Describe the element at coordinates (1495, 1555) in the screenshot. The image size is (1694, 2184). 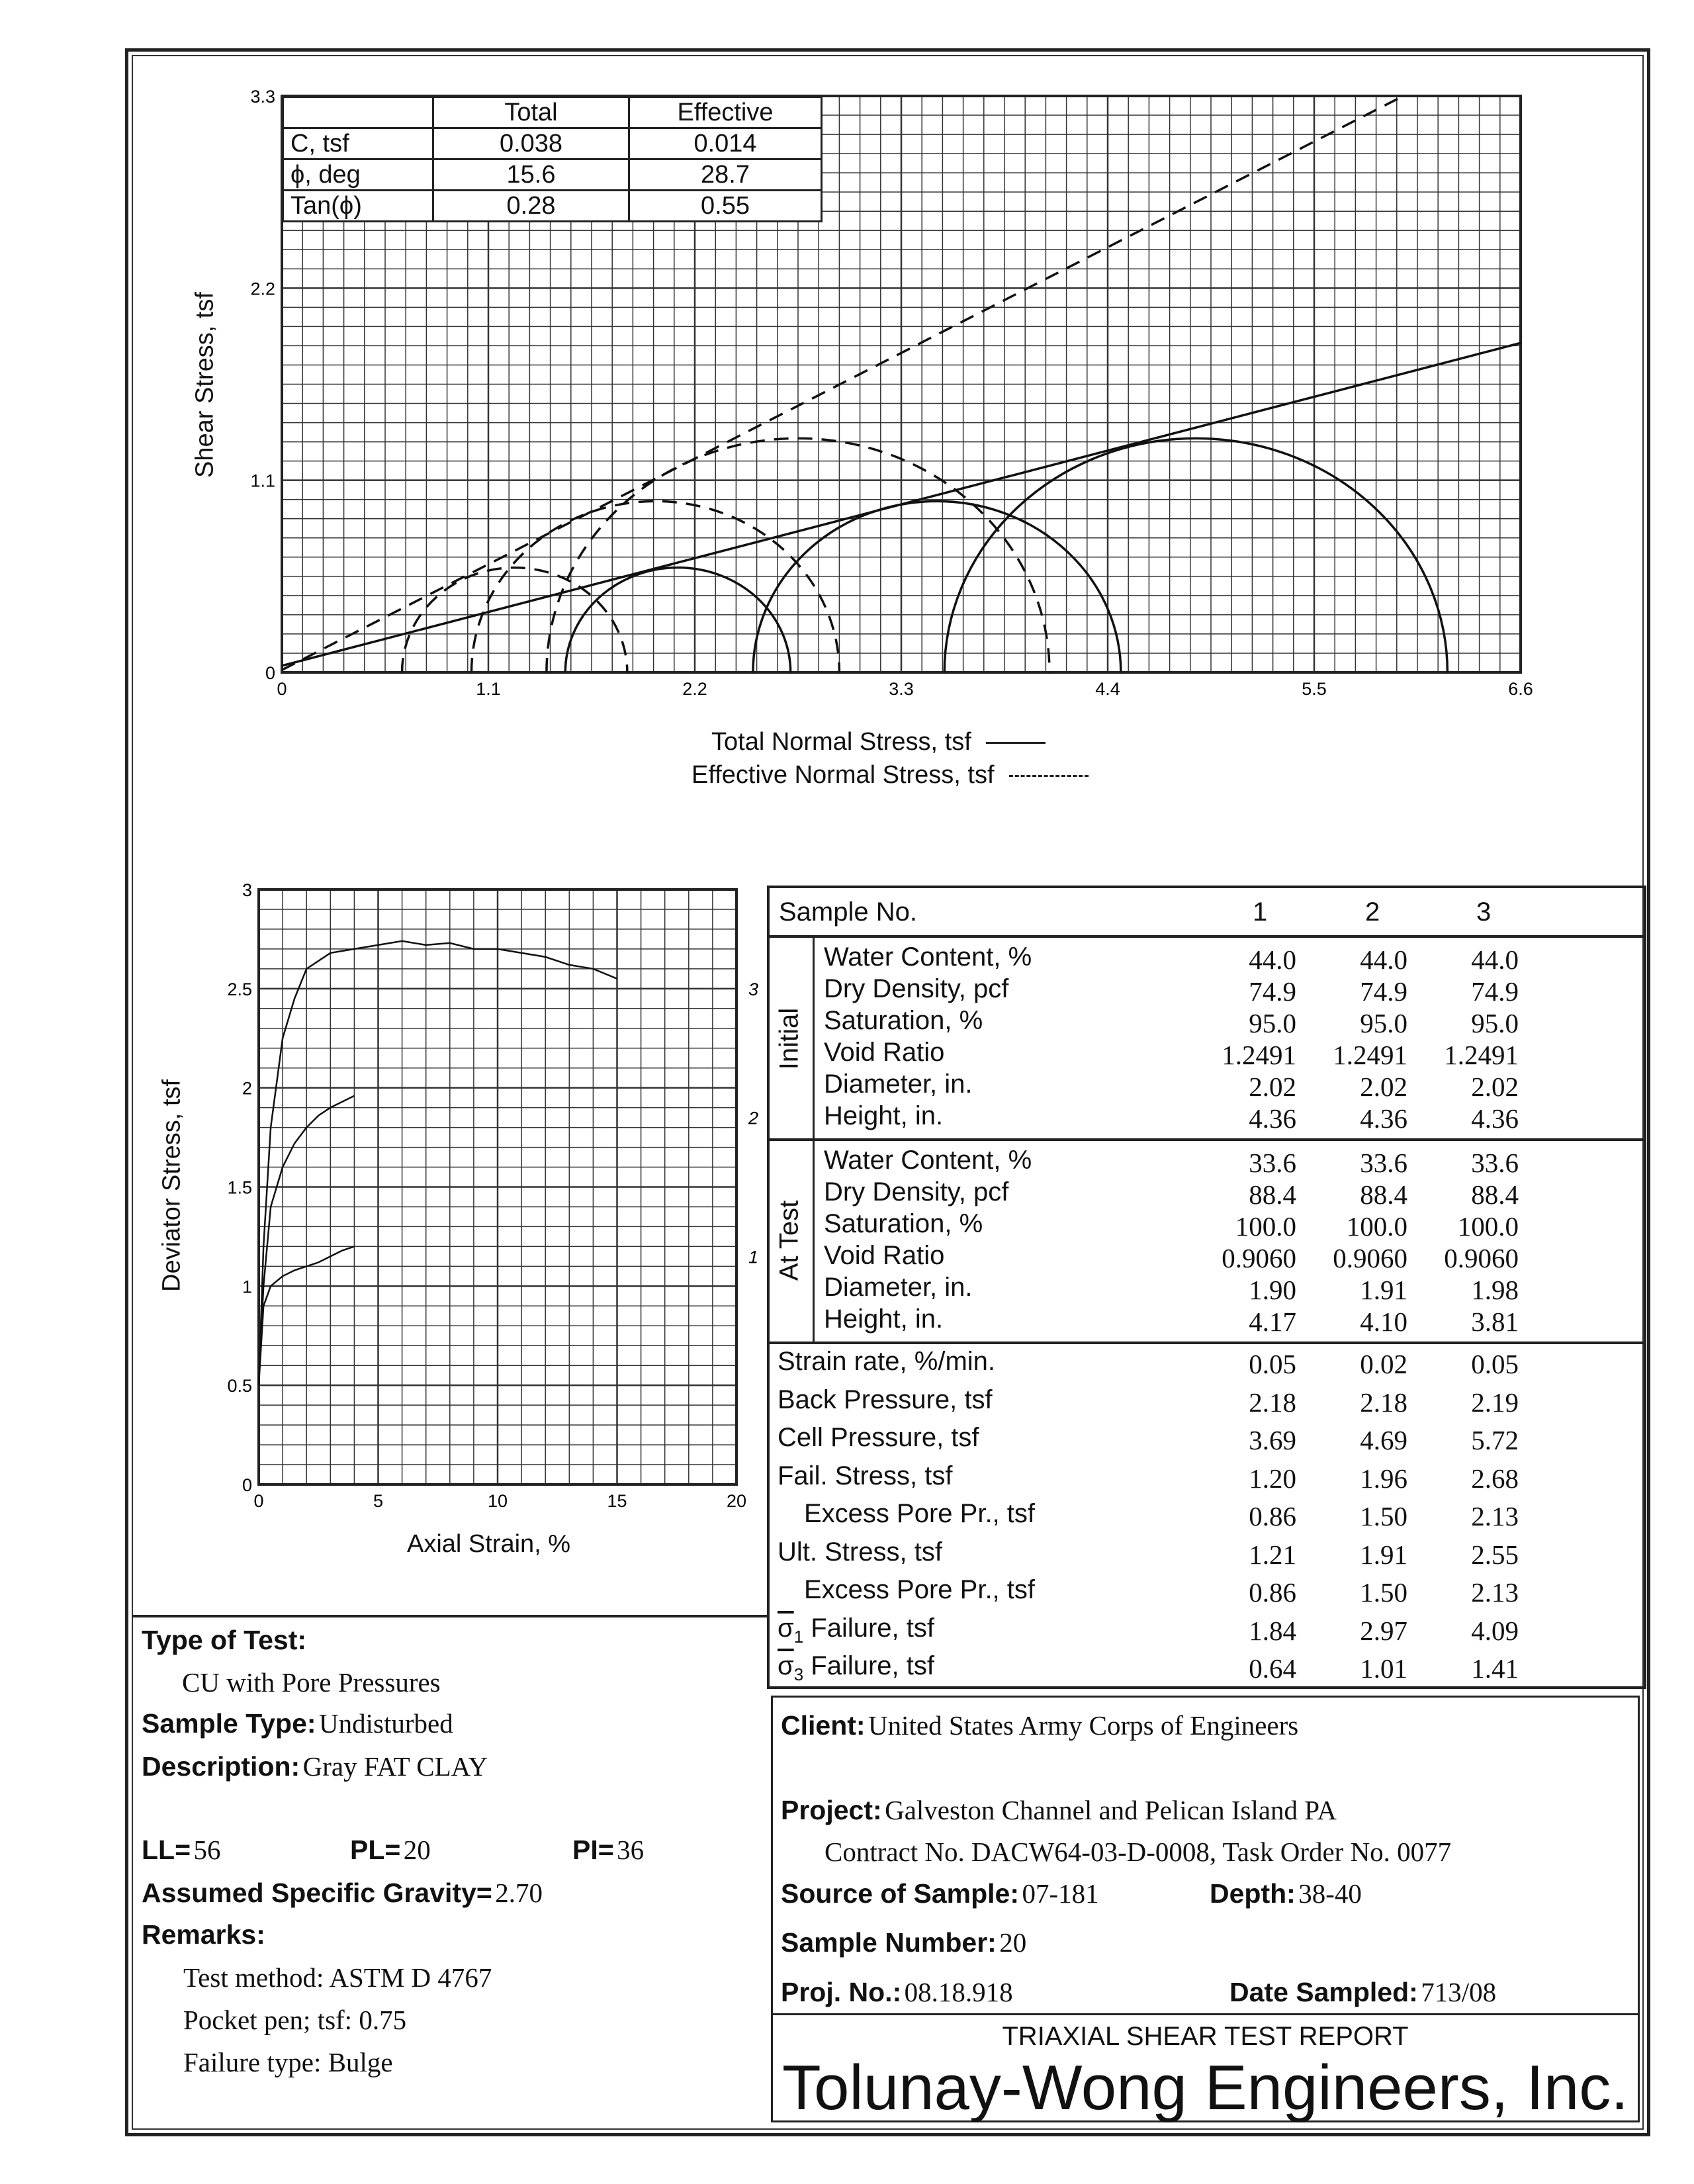
I see `sample-3-value: 2.55` at that location.